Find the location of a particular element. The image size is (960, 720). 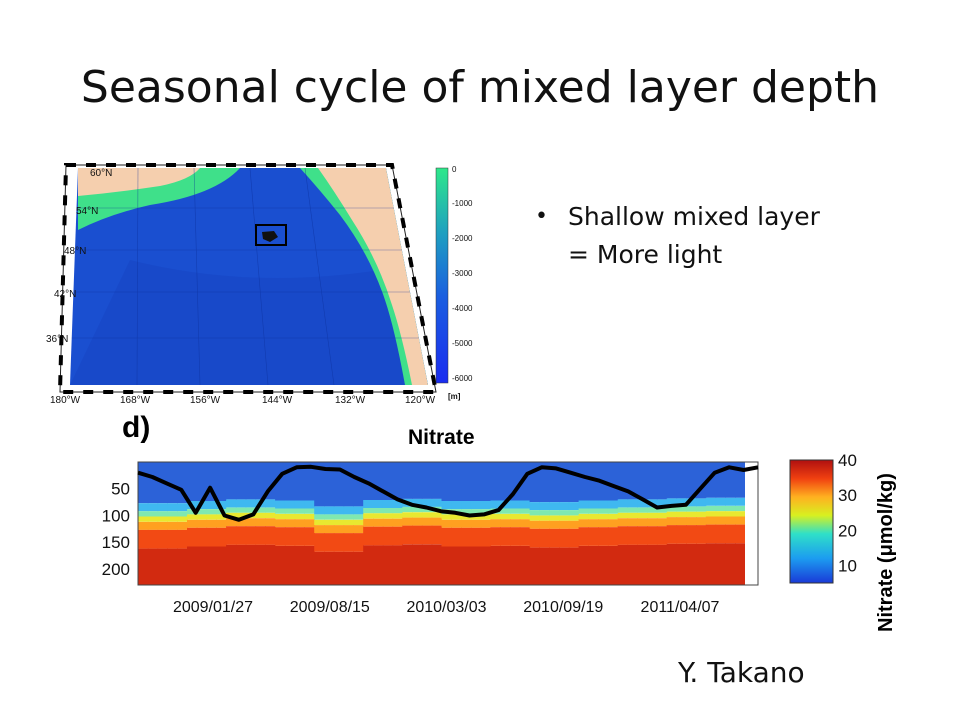

author-credit: Y. Takano is located at coordinates (741, 672).